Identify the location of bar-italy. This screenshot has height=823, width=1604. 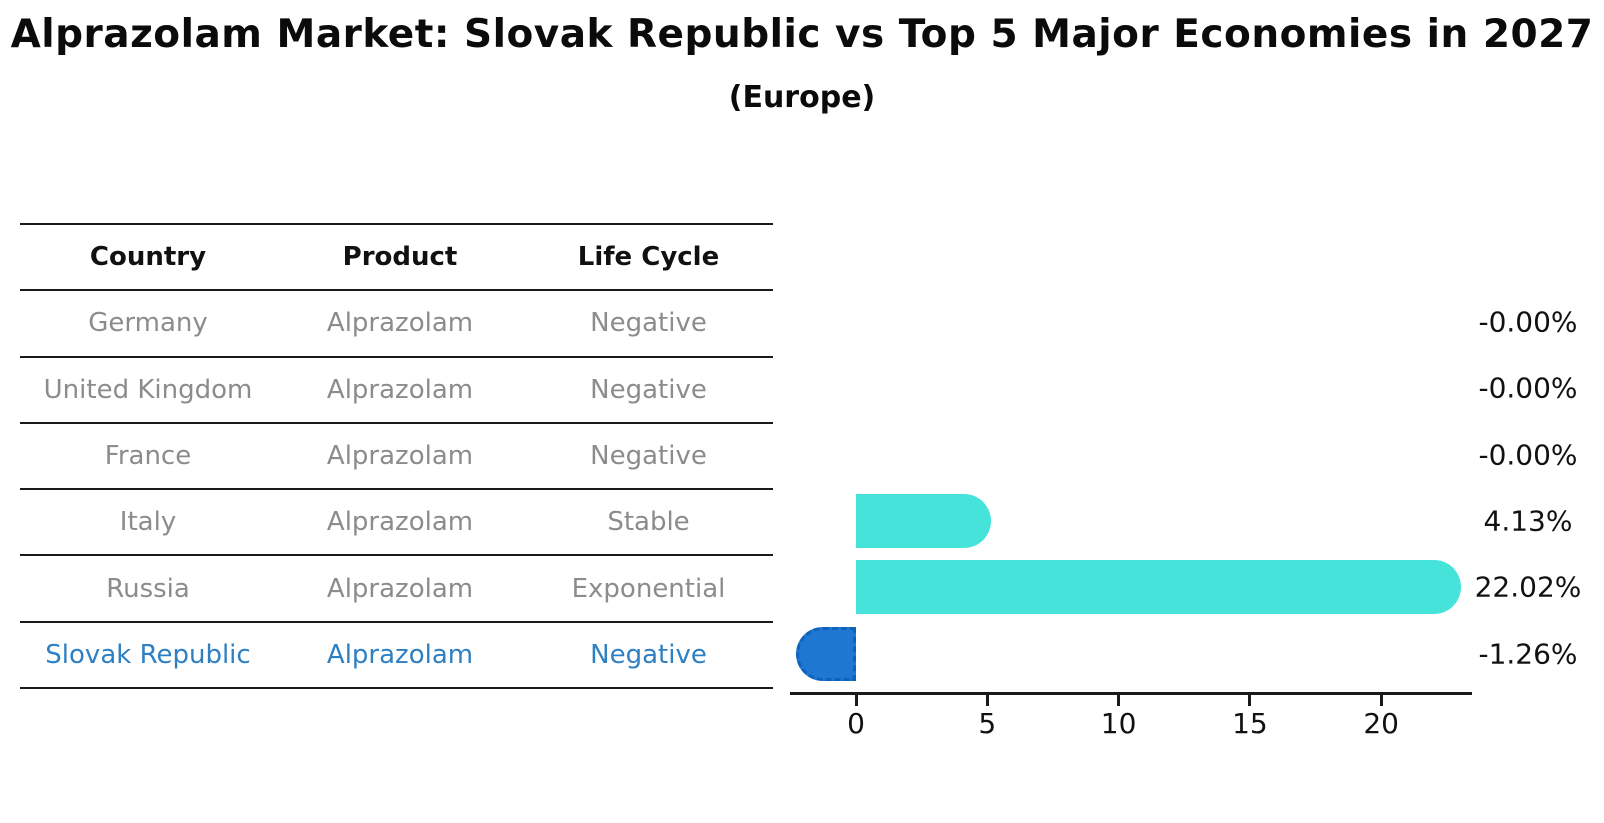
(924, 521).